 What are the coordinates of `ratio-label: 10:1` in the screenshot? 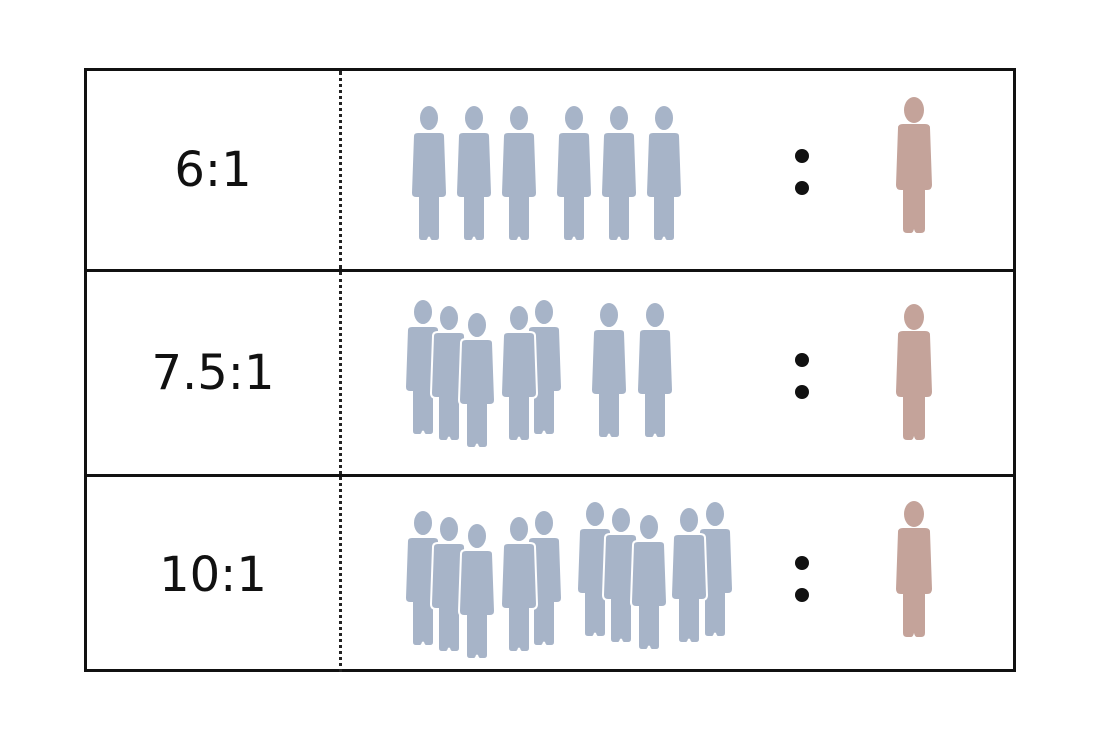 It's located at (213, 574).